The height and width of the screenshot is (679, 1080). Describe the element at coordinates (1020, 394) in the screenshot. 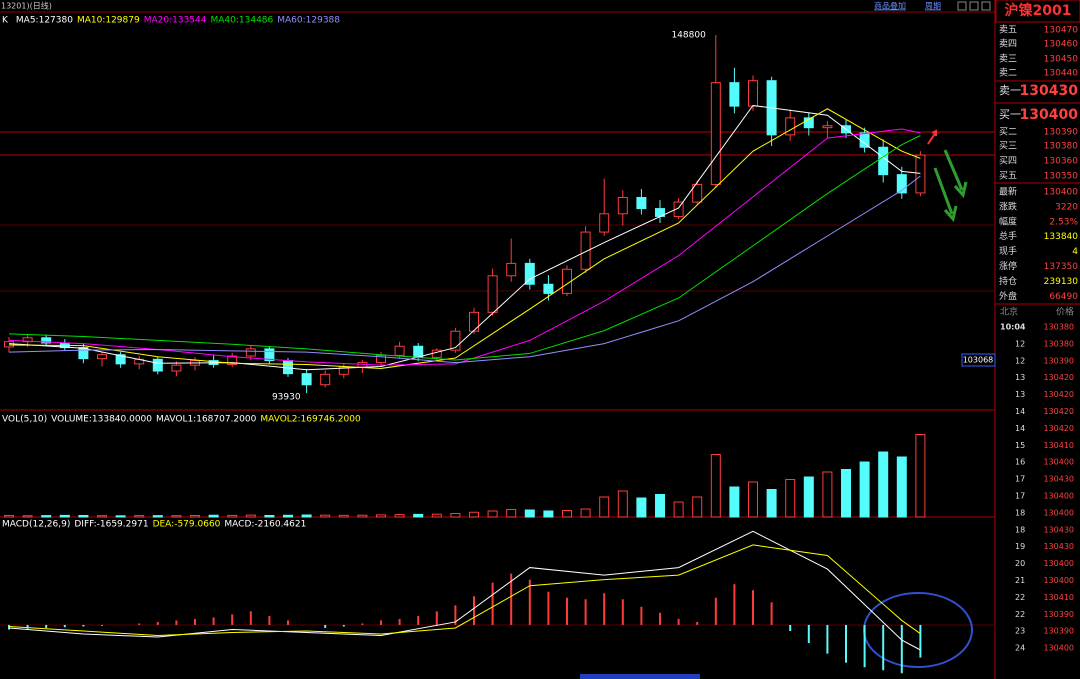

I see `tick-time: 13` at that location.